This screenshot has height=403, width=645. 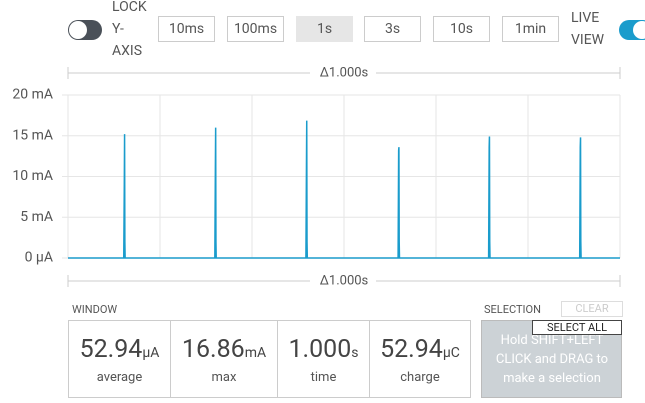 What do you see at coordinates (632, 30) in the screenshot?
I see `live-toggle` at bounding box center [632, 30].